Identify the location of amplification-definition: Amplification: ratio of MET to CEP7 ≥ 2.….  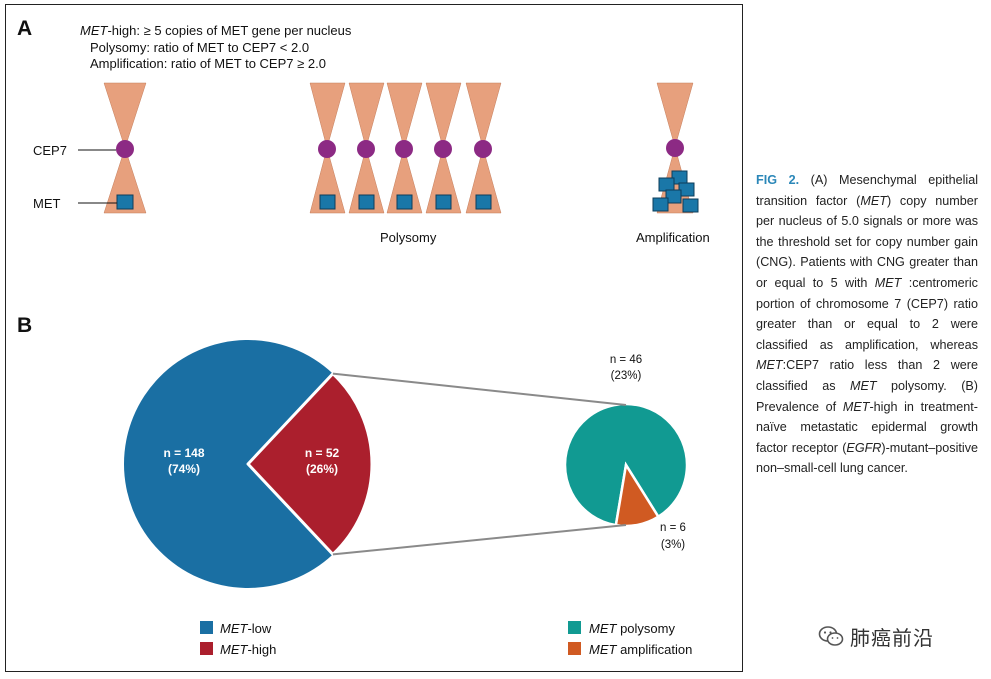
(208, 63).